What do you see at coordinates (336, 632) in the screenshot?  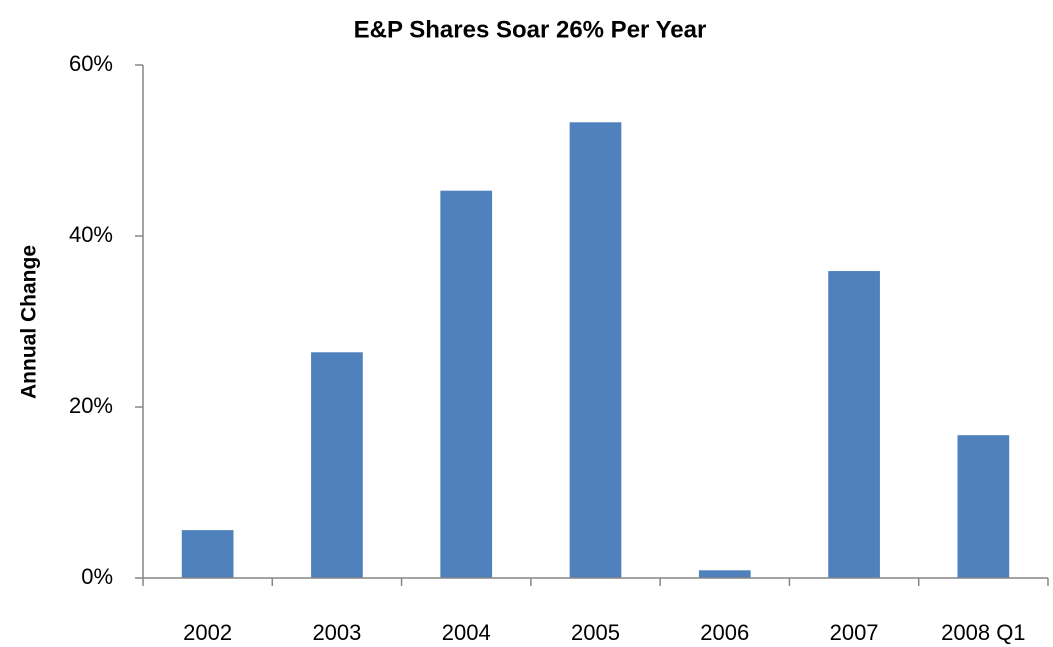 I see `x-tick-label: 2003` at bounding box center [336, 632].